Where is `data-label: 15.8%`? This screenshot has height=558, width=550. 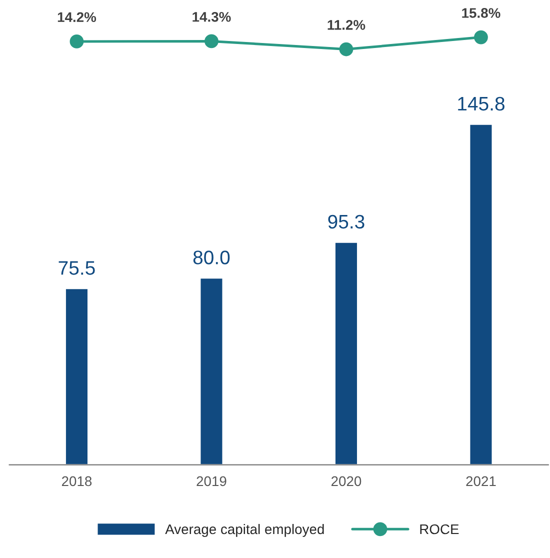 data-label: 15.8% is located at coordinates (481, 13).